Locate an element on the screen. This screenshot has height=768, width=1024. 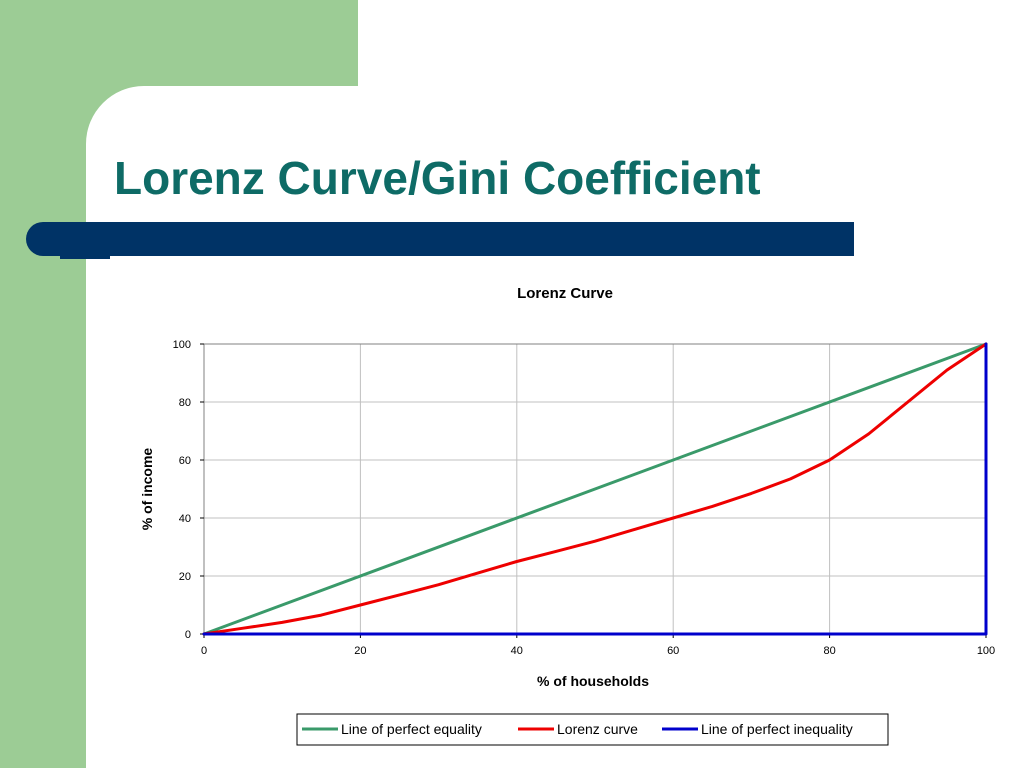
legend-label-line-of-perfect-inequality: Line of perfect inequality is located at coordinates (777, 729).